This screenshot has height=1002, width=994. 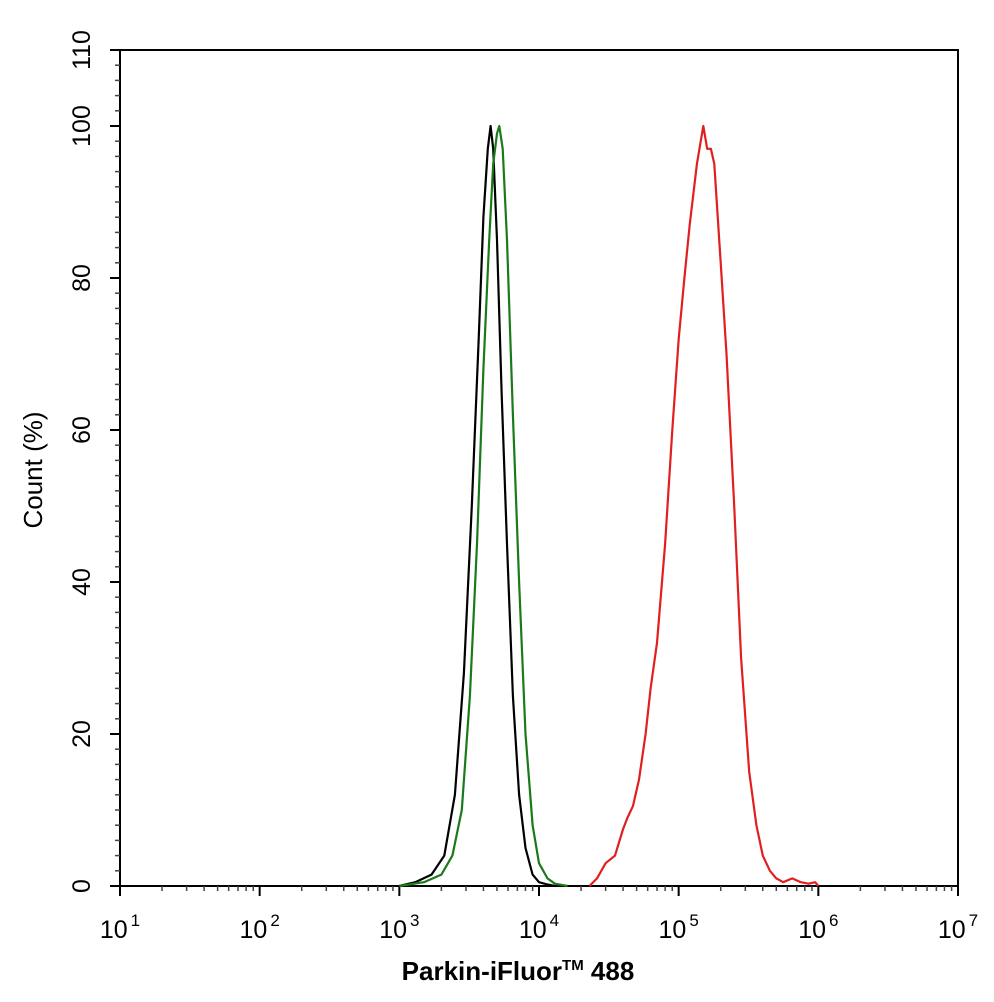 I want to click on x-tick-label: 10 7, so click(x=958, y=927).